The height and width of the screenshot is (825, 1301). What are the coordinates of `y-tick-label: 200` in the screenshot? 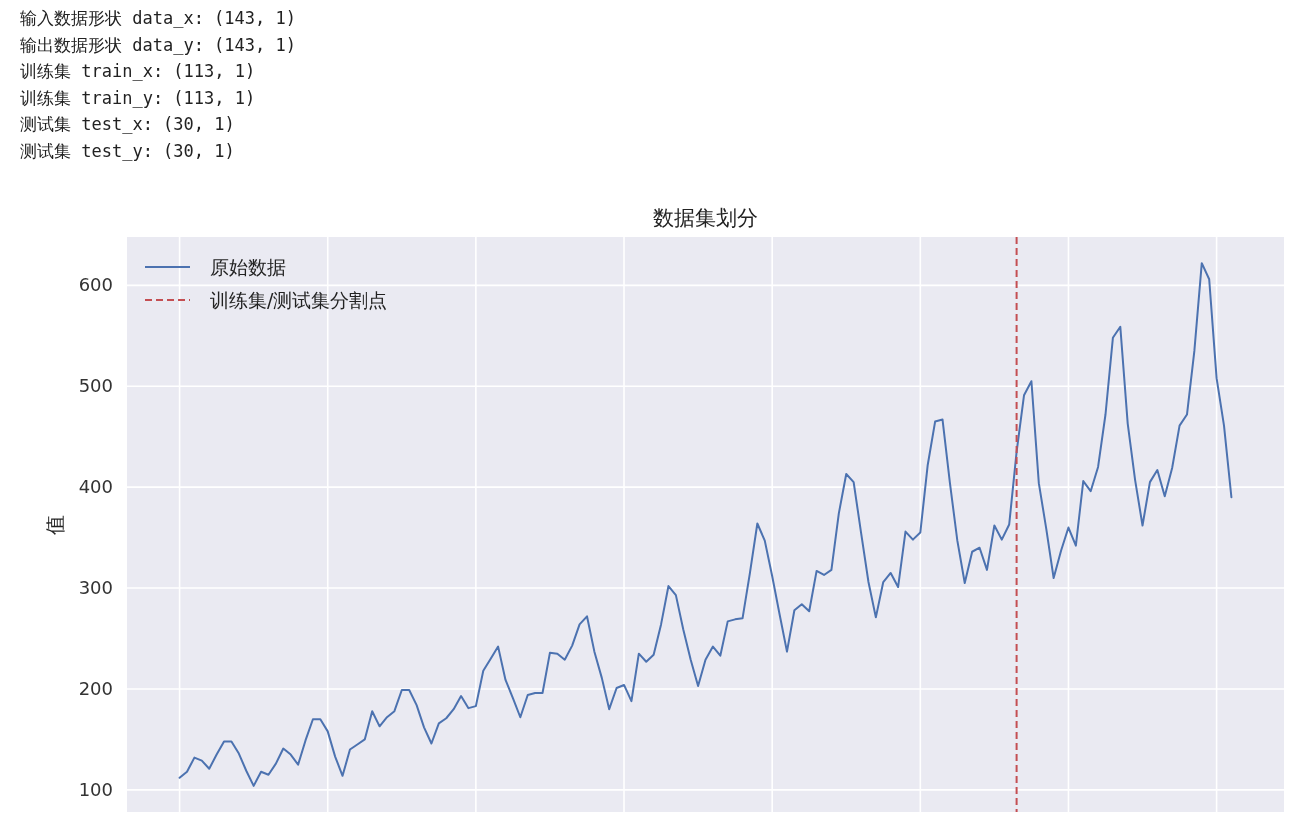 It's located at (95, 688).